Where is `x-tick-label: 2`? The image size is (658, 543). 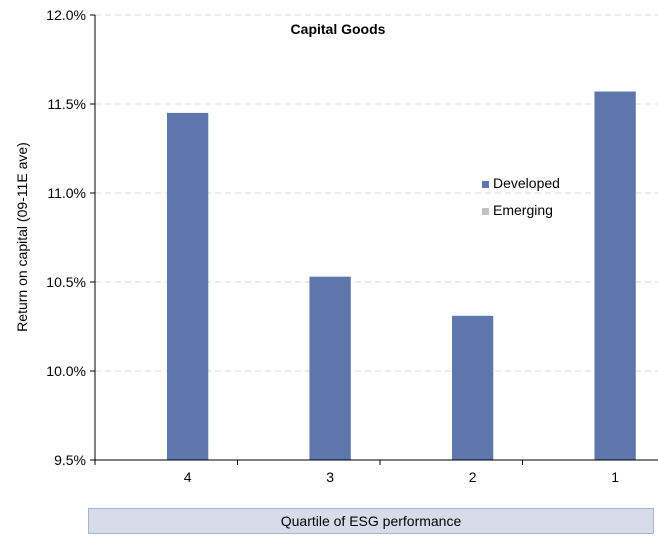
x-tick-label: 2 is located at coordinates (473, 477).